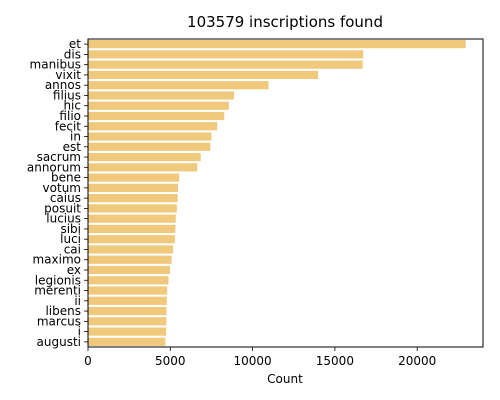 This screenshot has height=400, width=500. I want to click on bar-cai, so click(131, 249).